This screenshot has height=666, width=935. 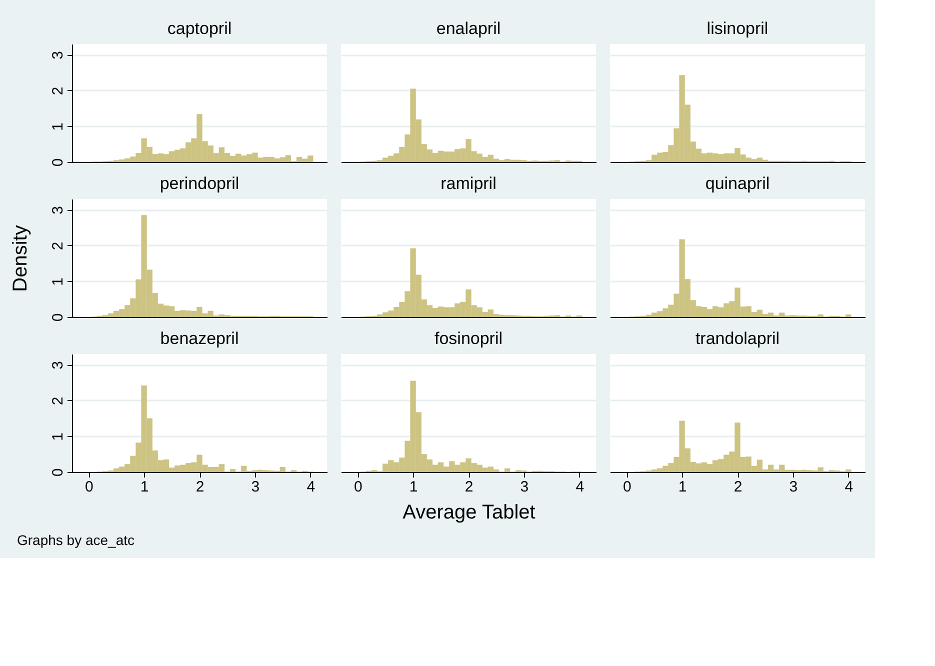 I want to click on chart-title: ramipril, so click(x=468, y=183).